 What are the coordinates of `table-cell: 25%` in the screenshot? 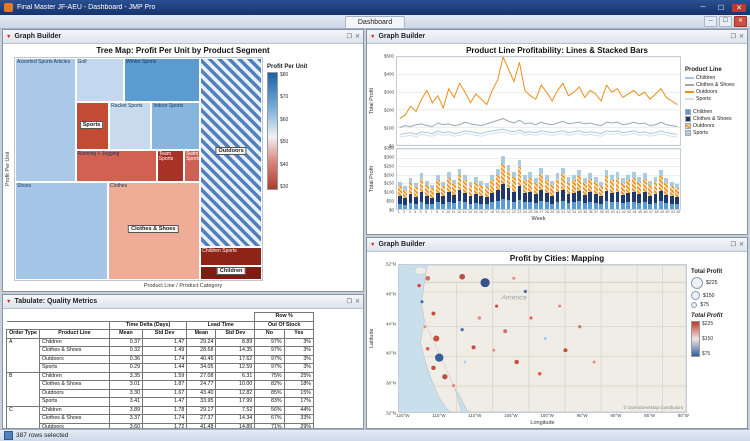 It's located at (299, 376).